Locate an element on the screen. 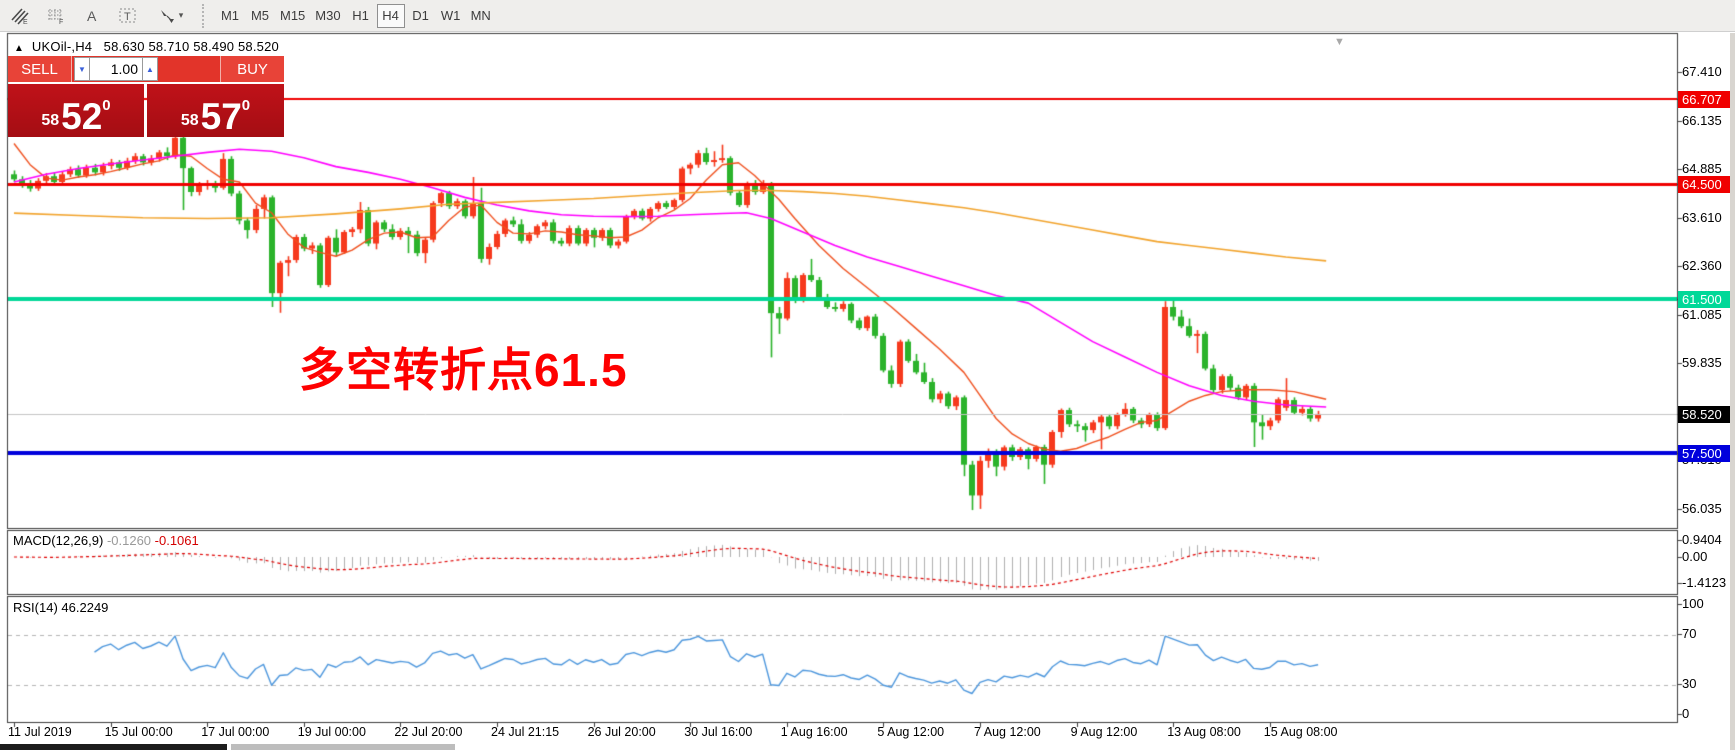  volume-decrease-button: ▼ is located at coordinates (82, 69).